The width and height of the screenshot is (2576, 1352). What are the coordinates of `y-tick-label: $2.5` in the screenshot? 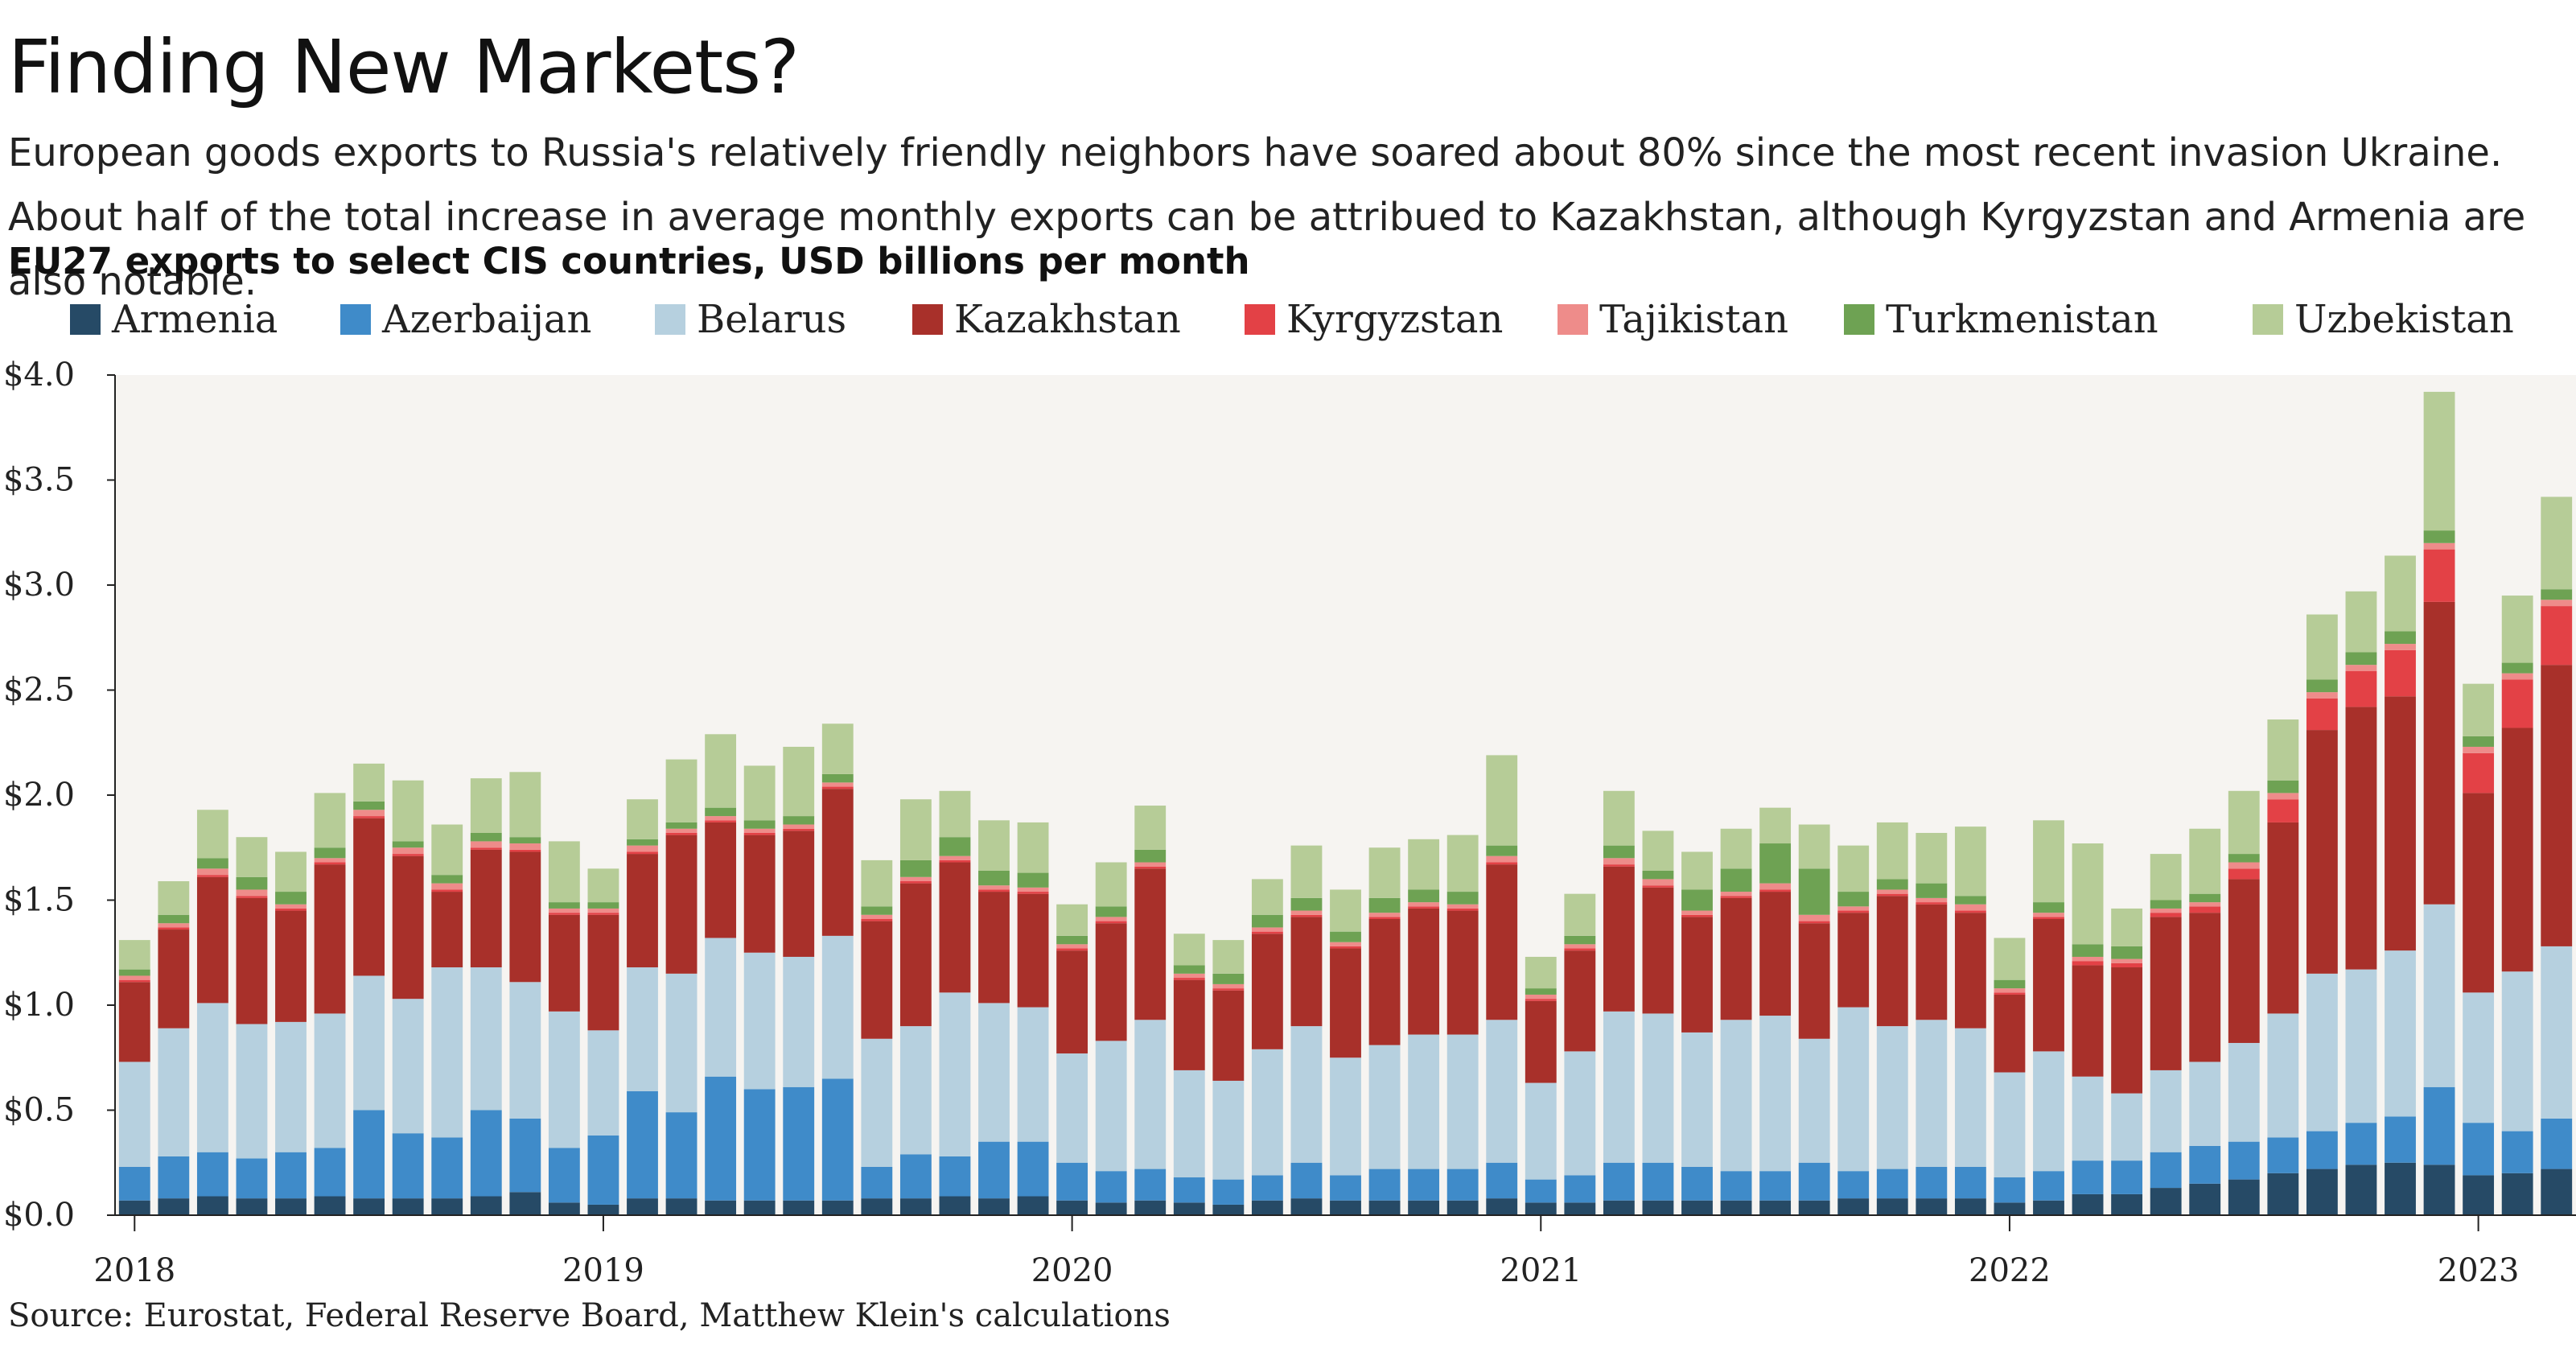 It's located at (39, 690).